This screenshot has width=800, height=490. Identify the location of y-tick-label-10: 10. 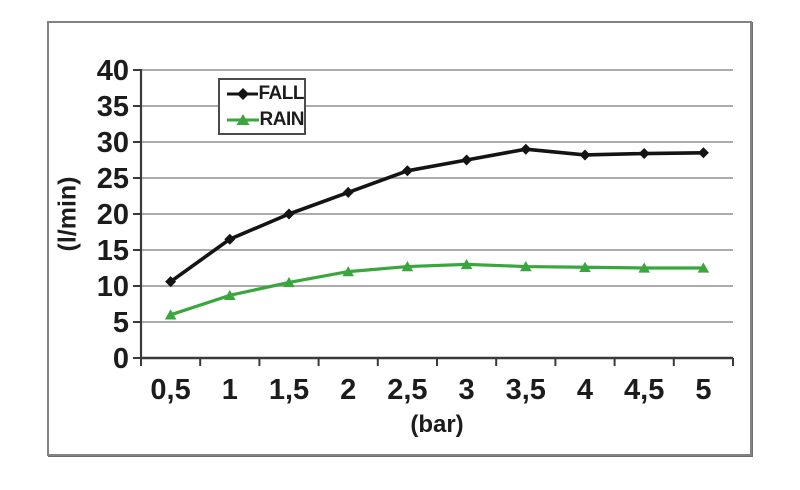
(113, 287).